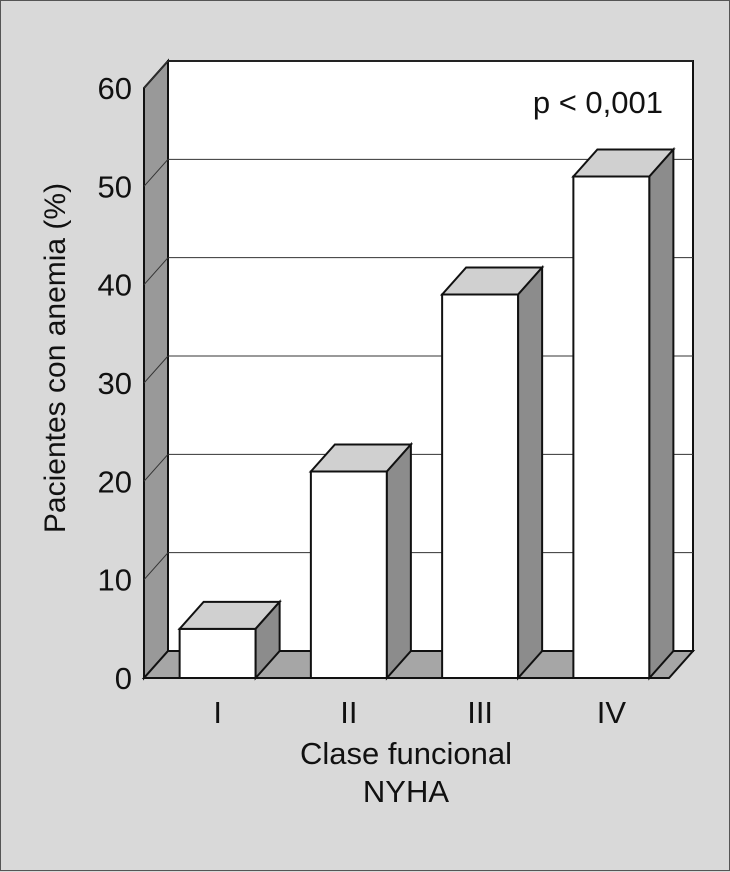  Describe the element at coordinates (480, 712) in the screenshot. I see `x-tick-label: III` at that location.